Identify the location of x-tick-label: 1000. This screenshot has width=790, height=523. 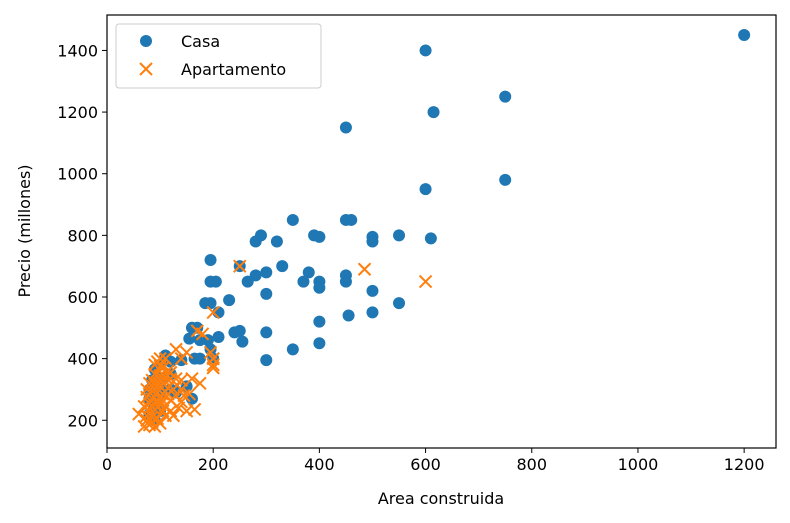
(638, 464).